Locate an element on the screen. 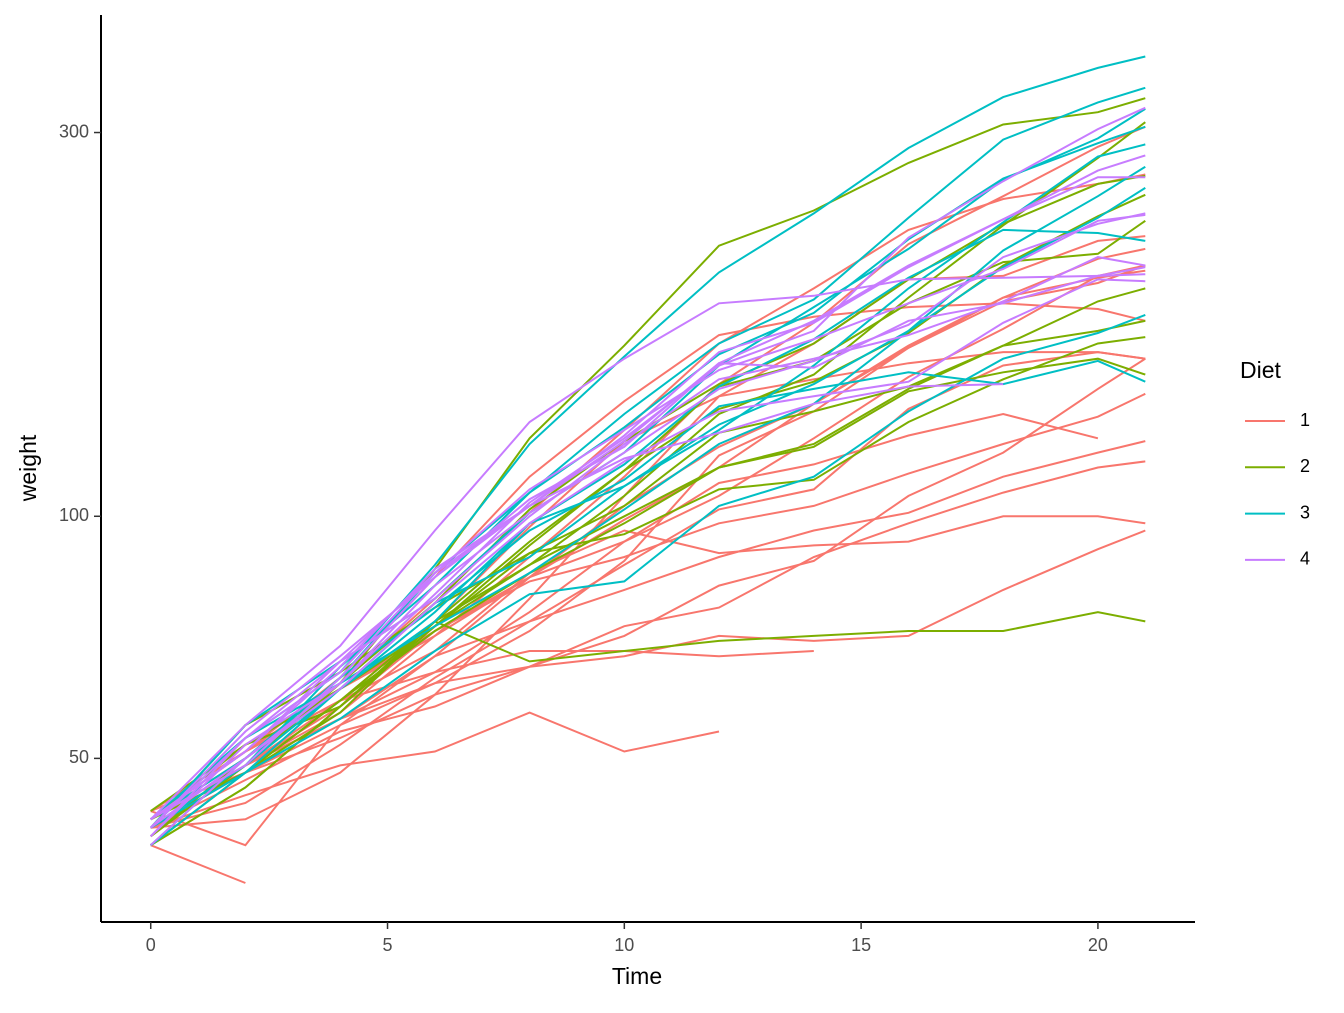 This screenshot has width=1344, height=1013. legend-label: 3 is located at coordinates (1305, 512).